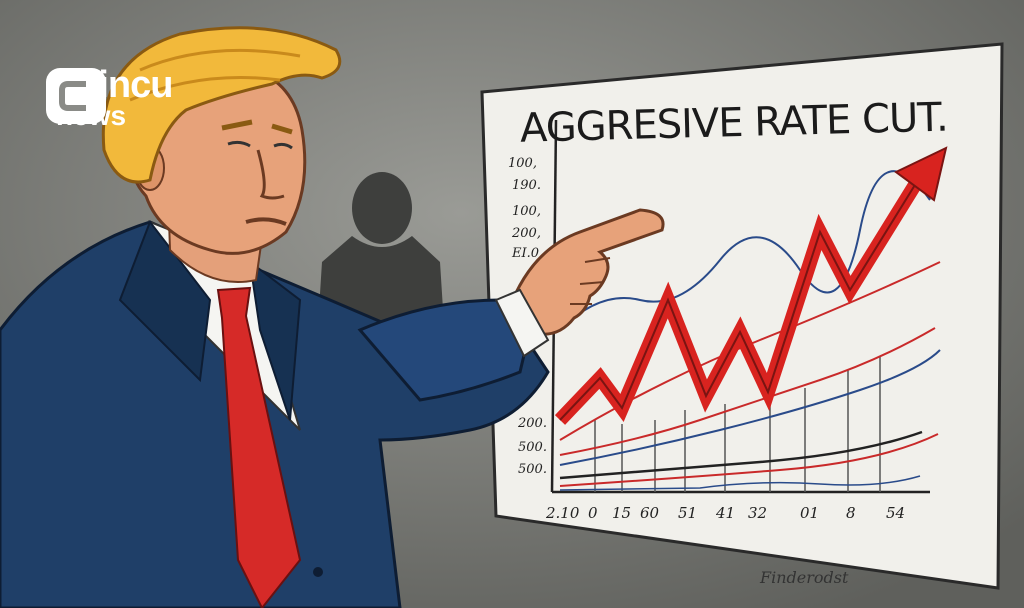 Image resolution: width=1024 pixels, height=608 pixels. Describe the element at coordinates (526, 185) in the screenshot. I see `y-tick-label: 190.` at that location.